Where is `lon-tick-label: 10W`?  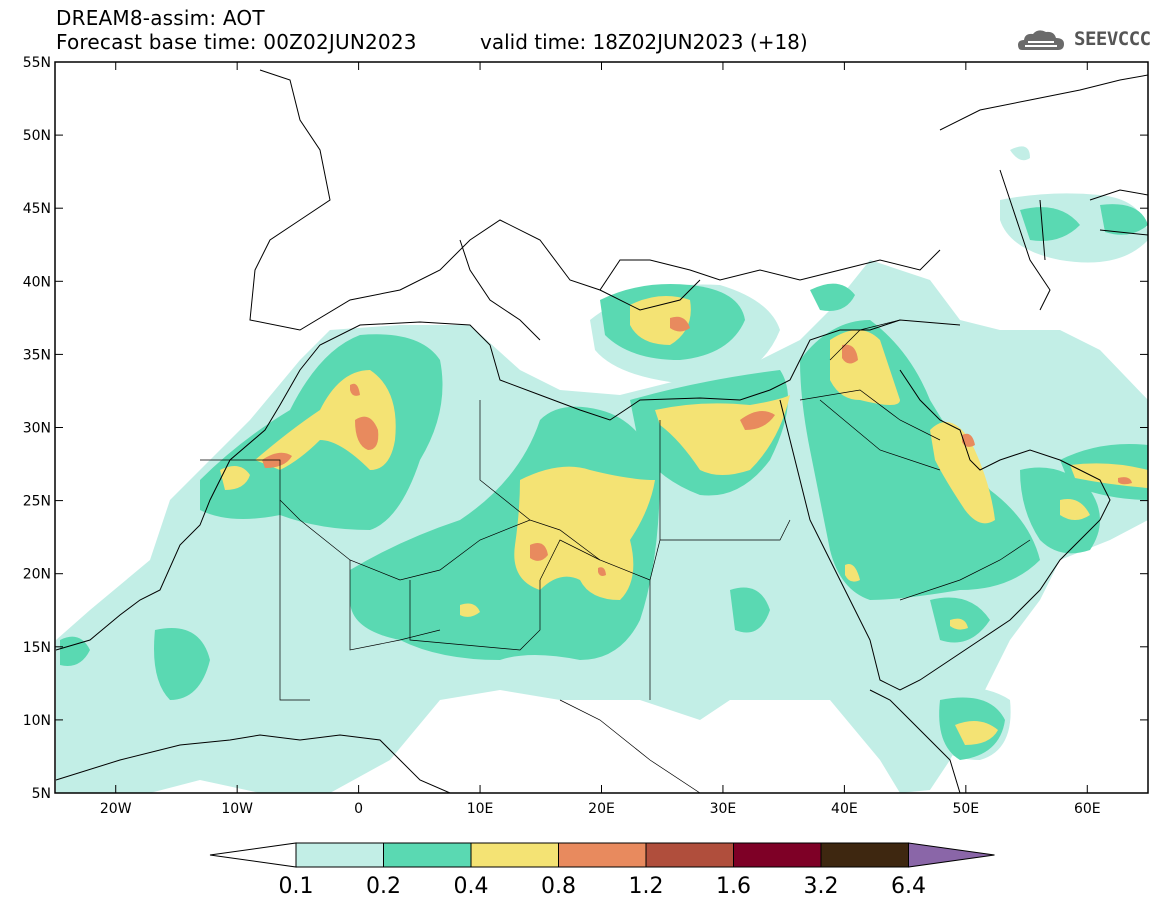 lon-tick-label: 10W is located at coordinates (237, 809).